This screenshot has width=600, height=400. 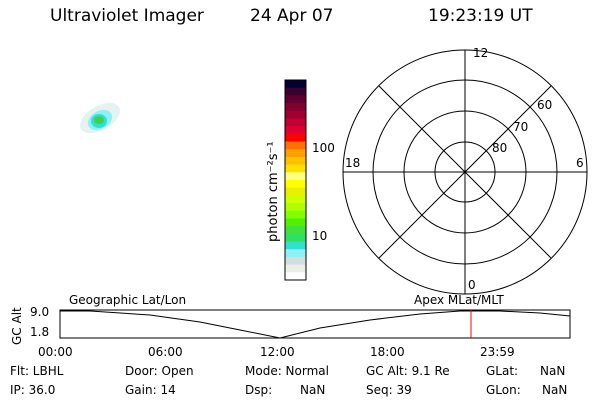 What do you see at coordinates (33, 390) in the screenshot?
I see `ip-status: IP: 36.0` at bounding box center [33, 390].